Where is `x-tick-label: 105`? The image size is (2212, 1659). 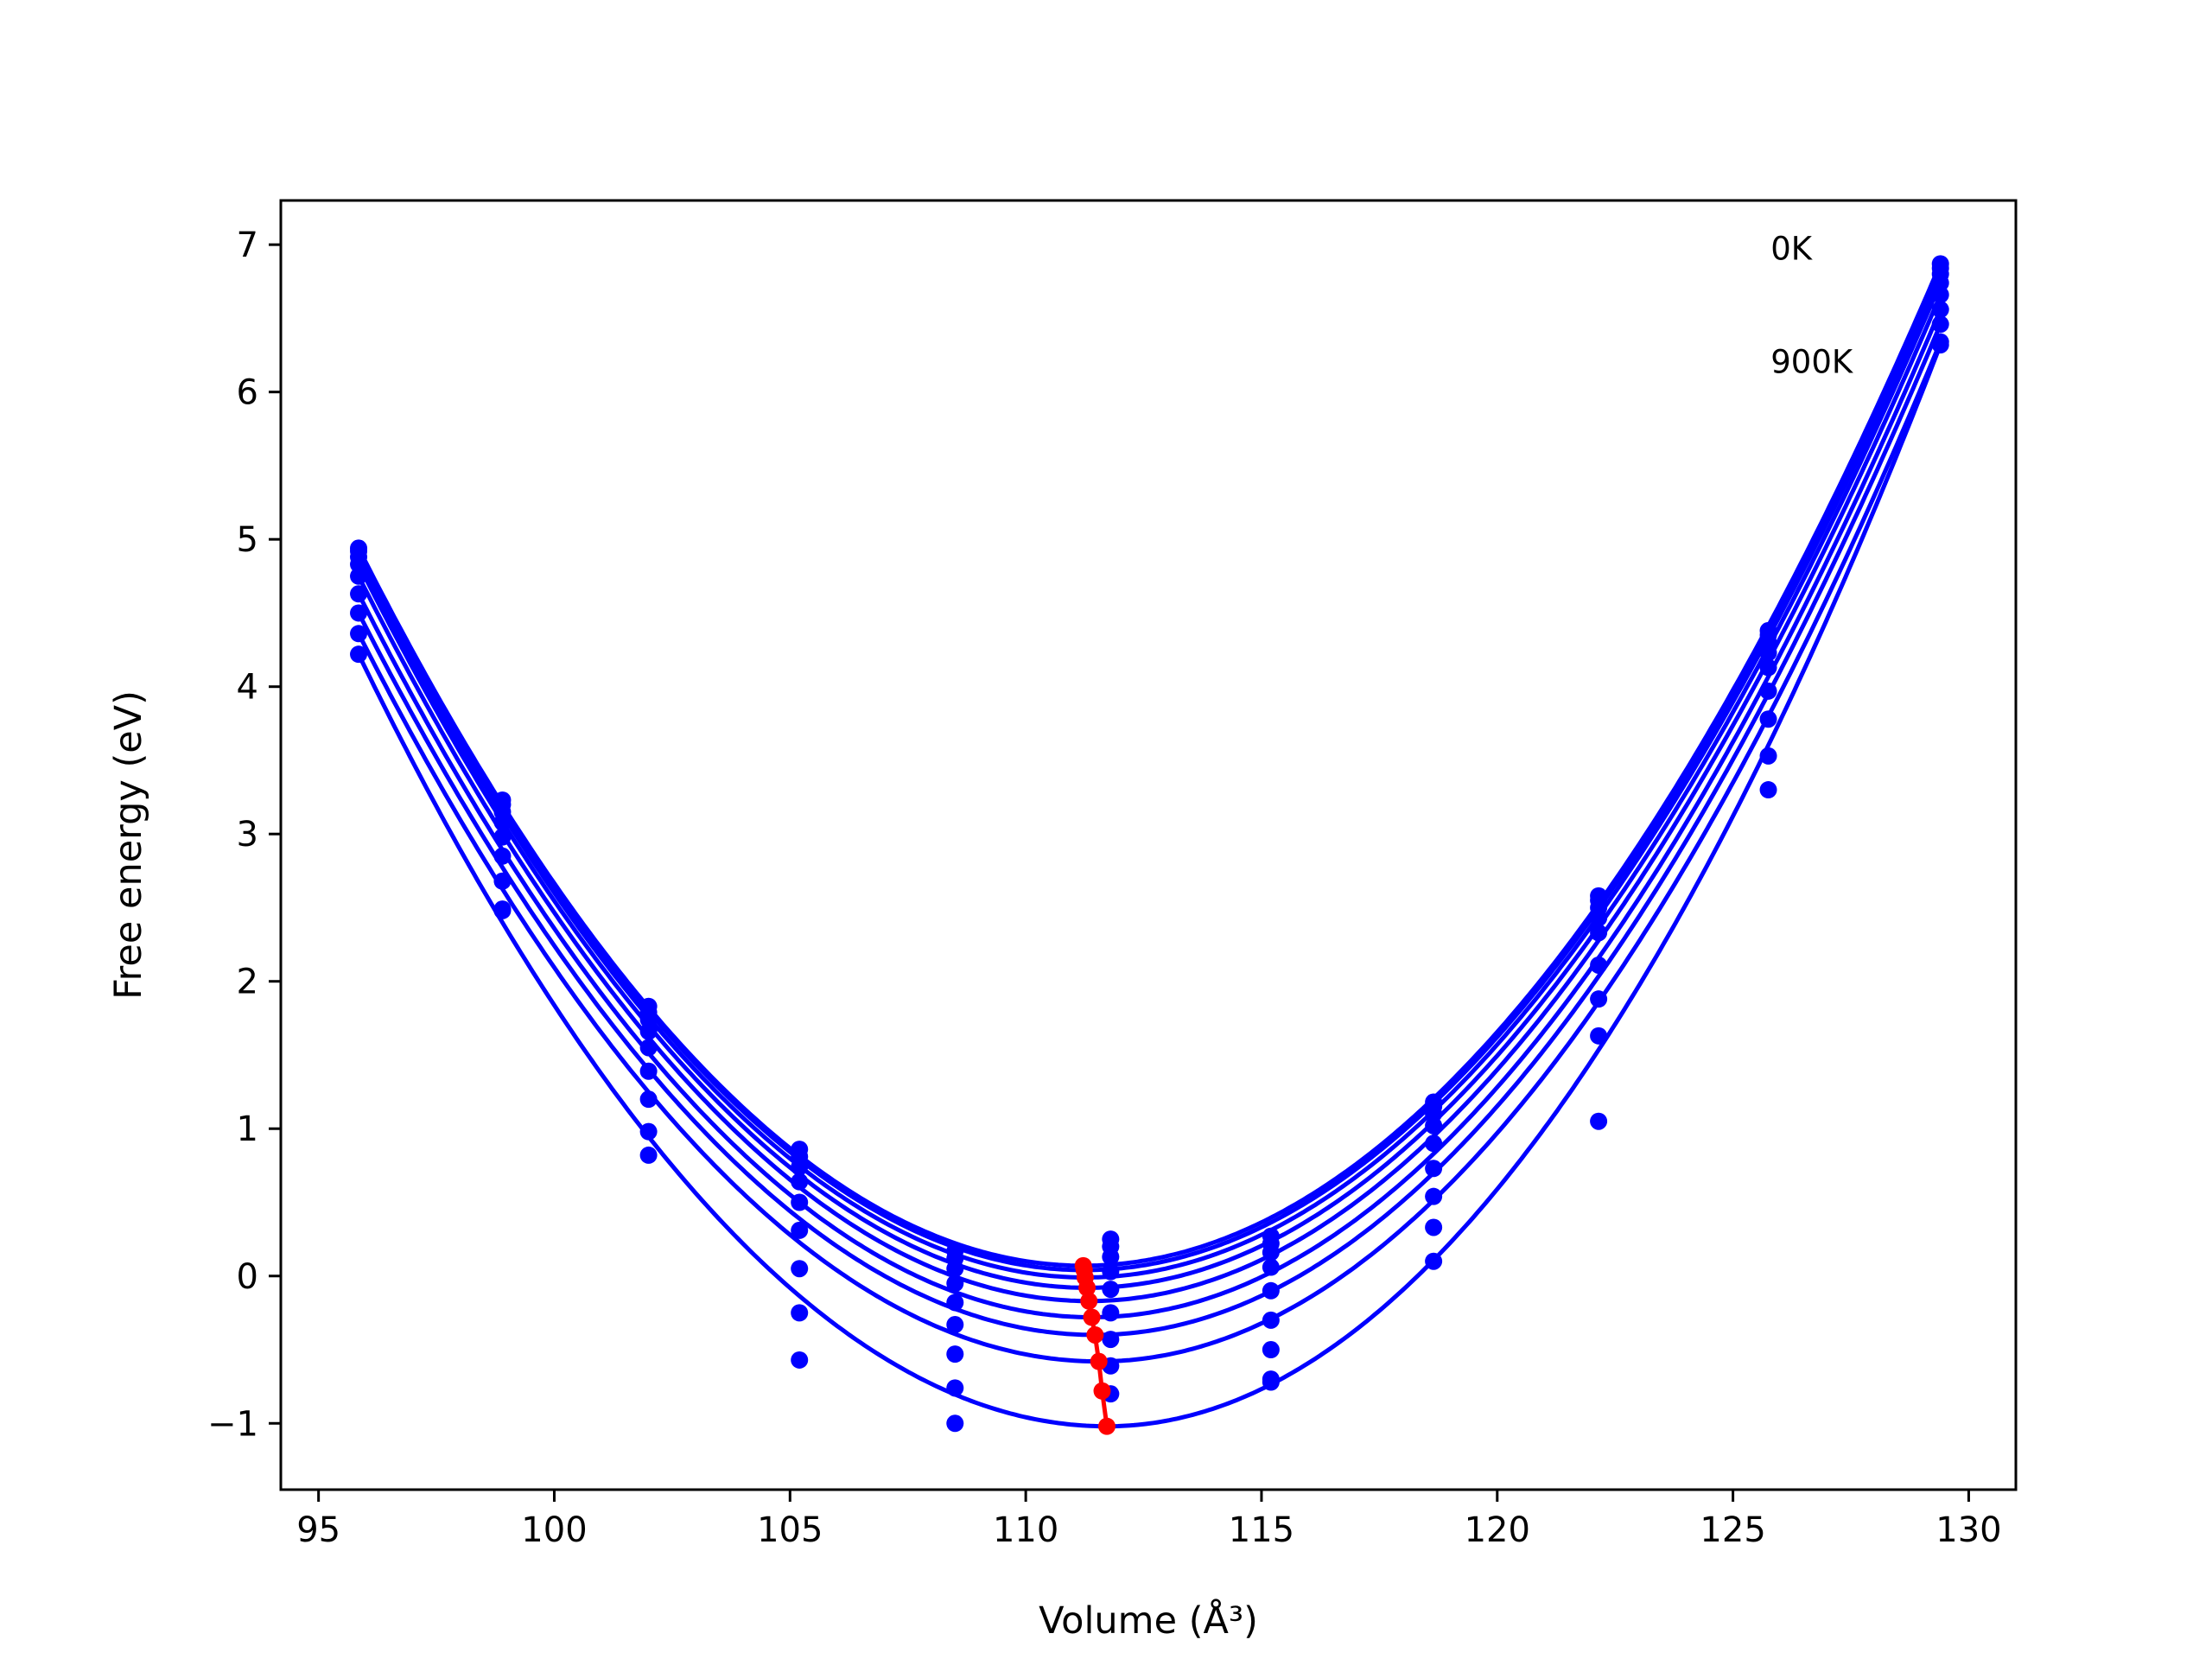 x-tick-label: 105 is located at coordinates (790, 1530).